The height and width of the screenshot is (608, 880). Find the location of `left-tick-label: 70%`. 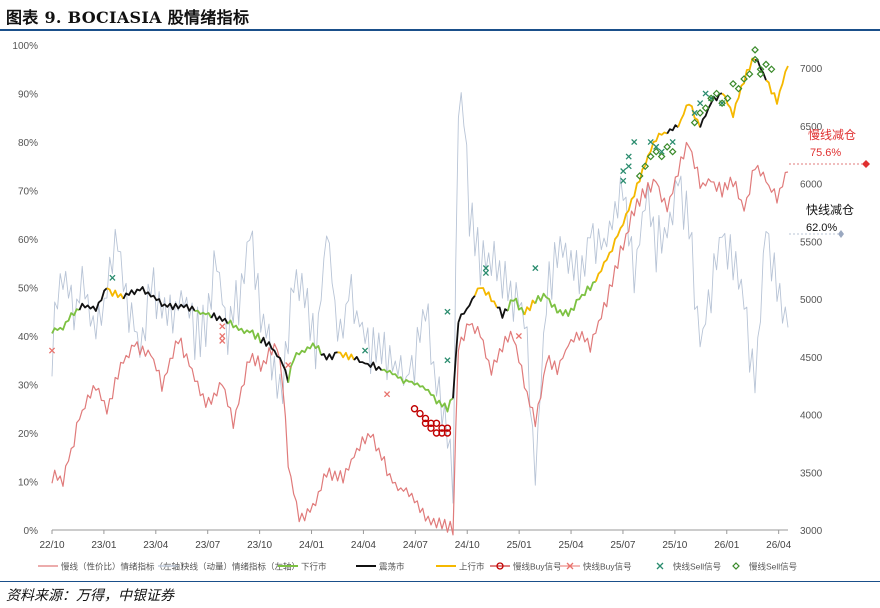

left-tick-label: 70% is located at coordinates (28, 192).